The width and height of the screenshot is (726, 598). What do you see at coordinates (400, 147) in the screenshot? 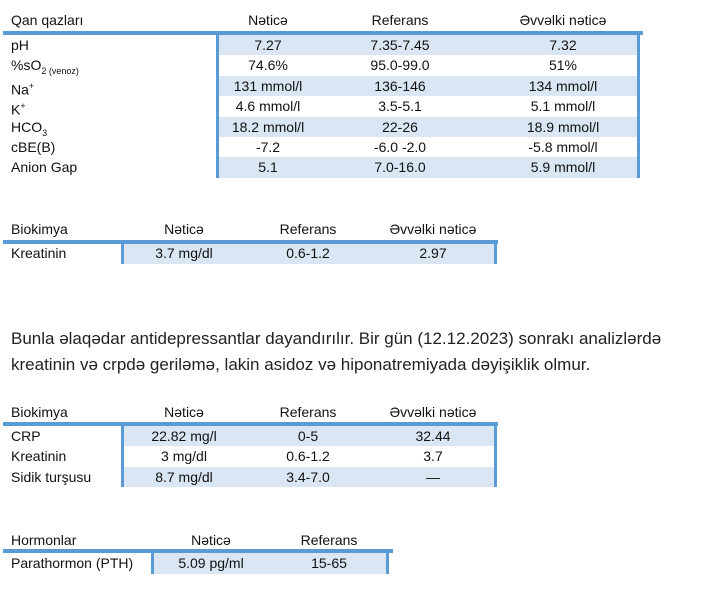
I see `table-cell: -6.0 -2.0` at bounding box center [400, 147].